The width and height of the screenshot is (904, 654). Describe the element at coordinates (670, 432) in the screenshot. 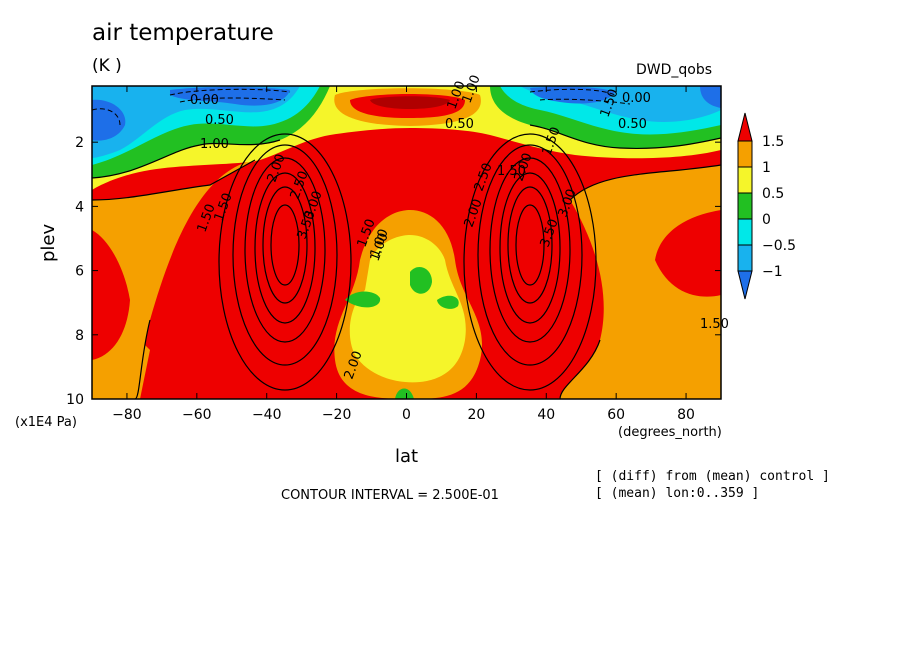

I see `x-axis-units: (degrees_north)` at that location.